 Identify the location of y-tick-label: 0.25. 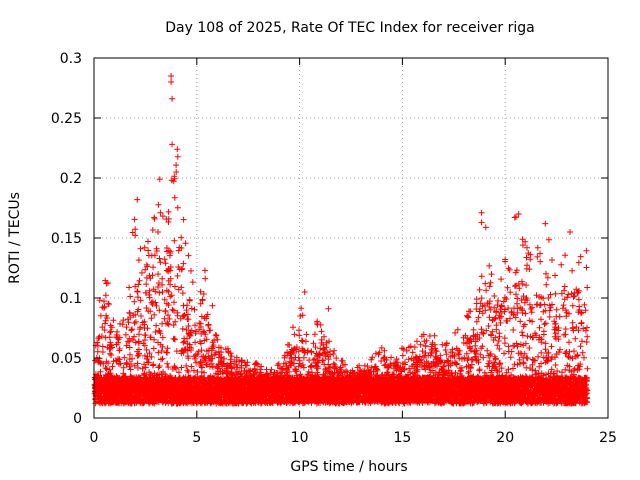
(66, 119).